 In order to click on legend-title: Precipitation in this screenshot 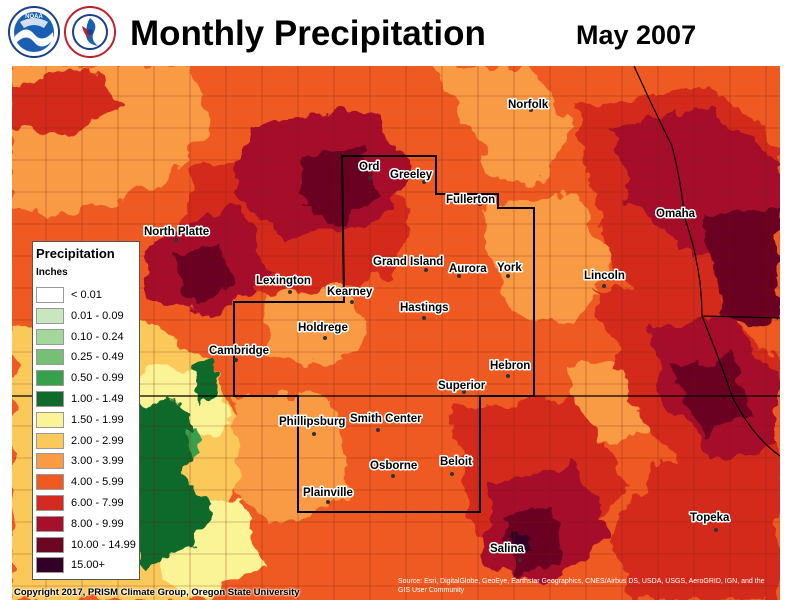, I will do `click(75, 253)`.